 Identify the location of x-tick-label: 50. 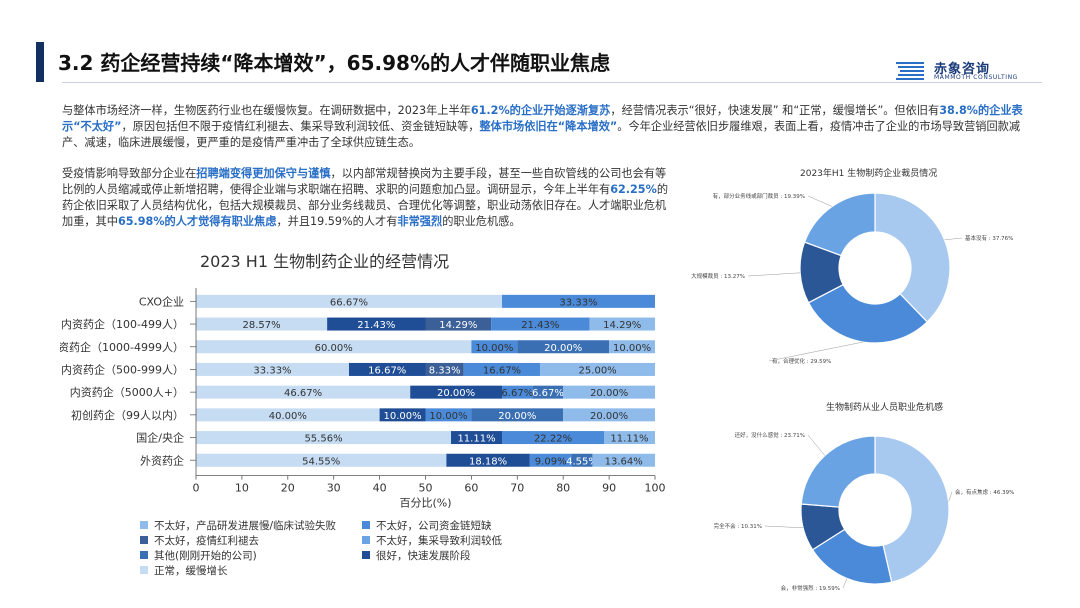
(426, 488).